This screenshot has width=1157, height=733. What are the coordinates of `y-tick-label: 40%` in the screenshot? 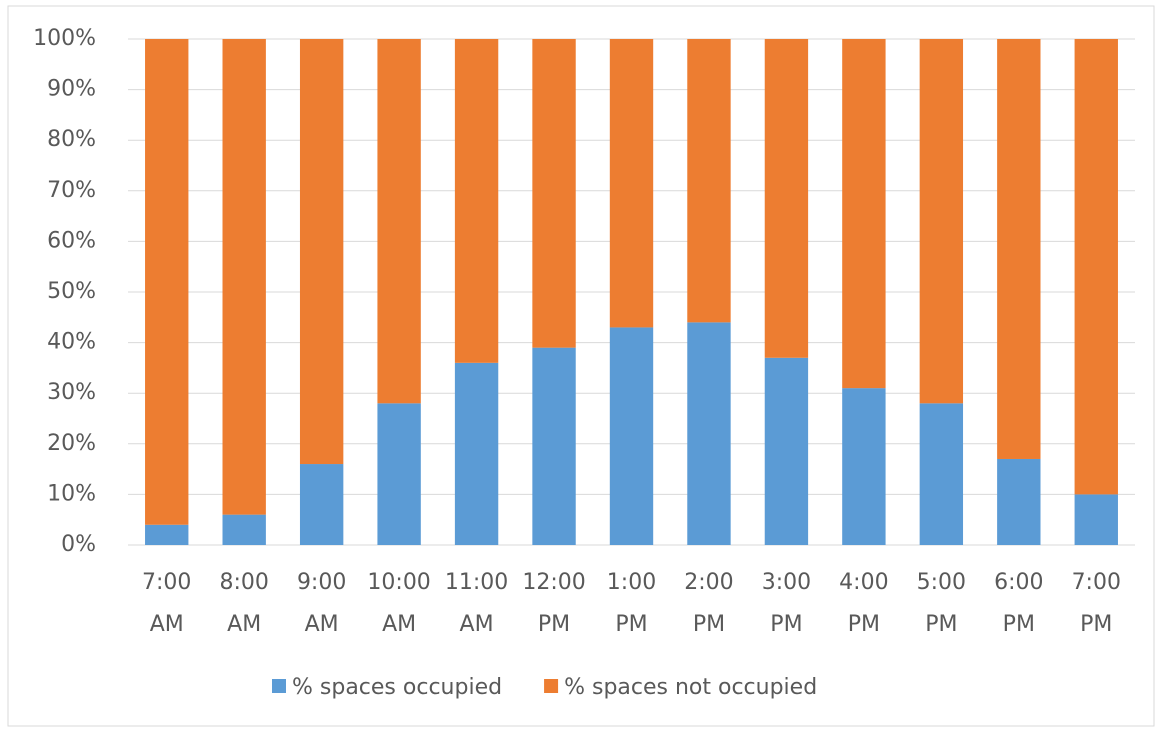 It's located at (71, 342).